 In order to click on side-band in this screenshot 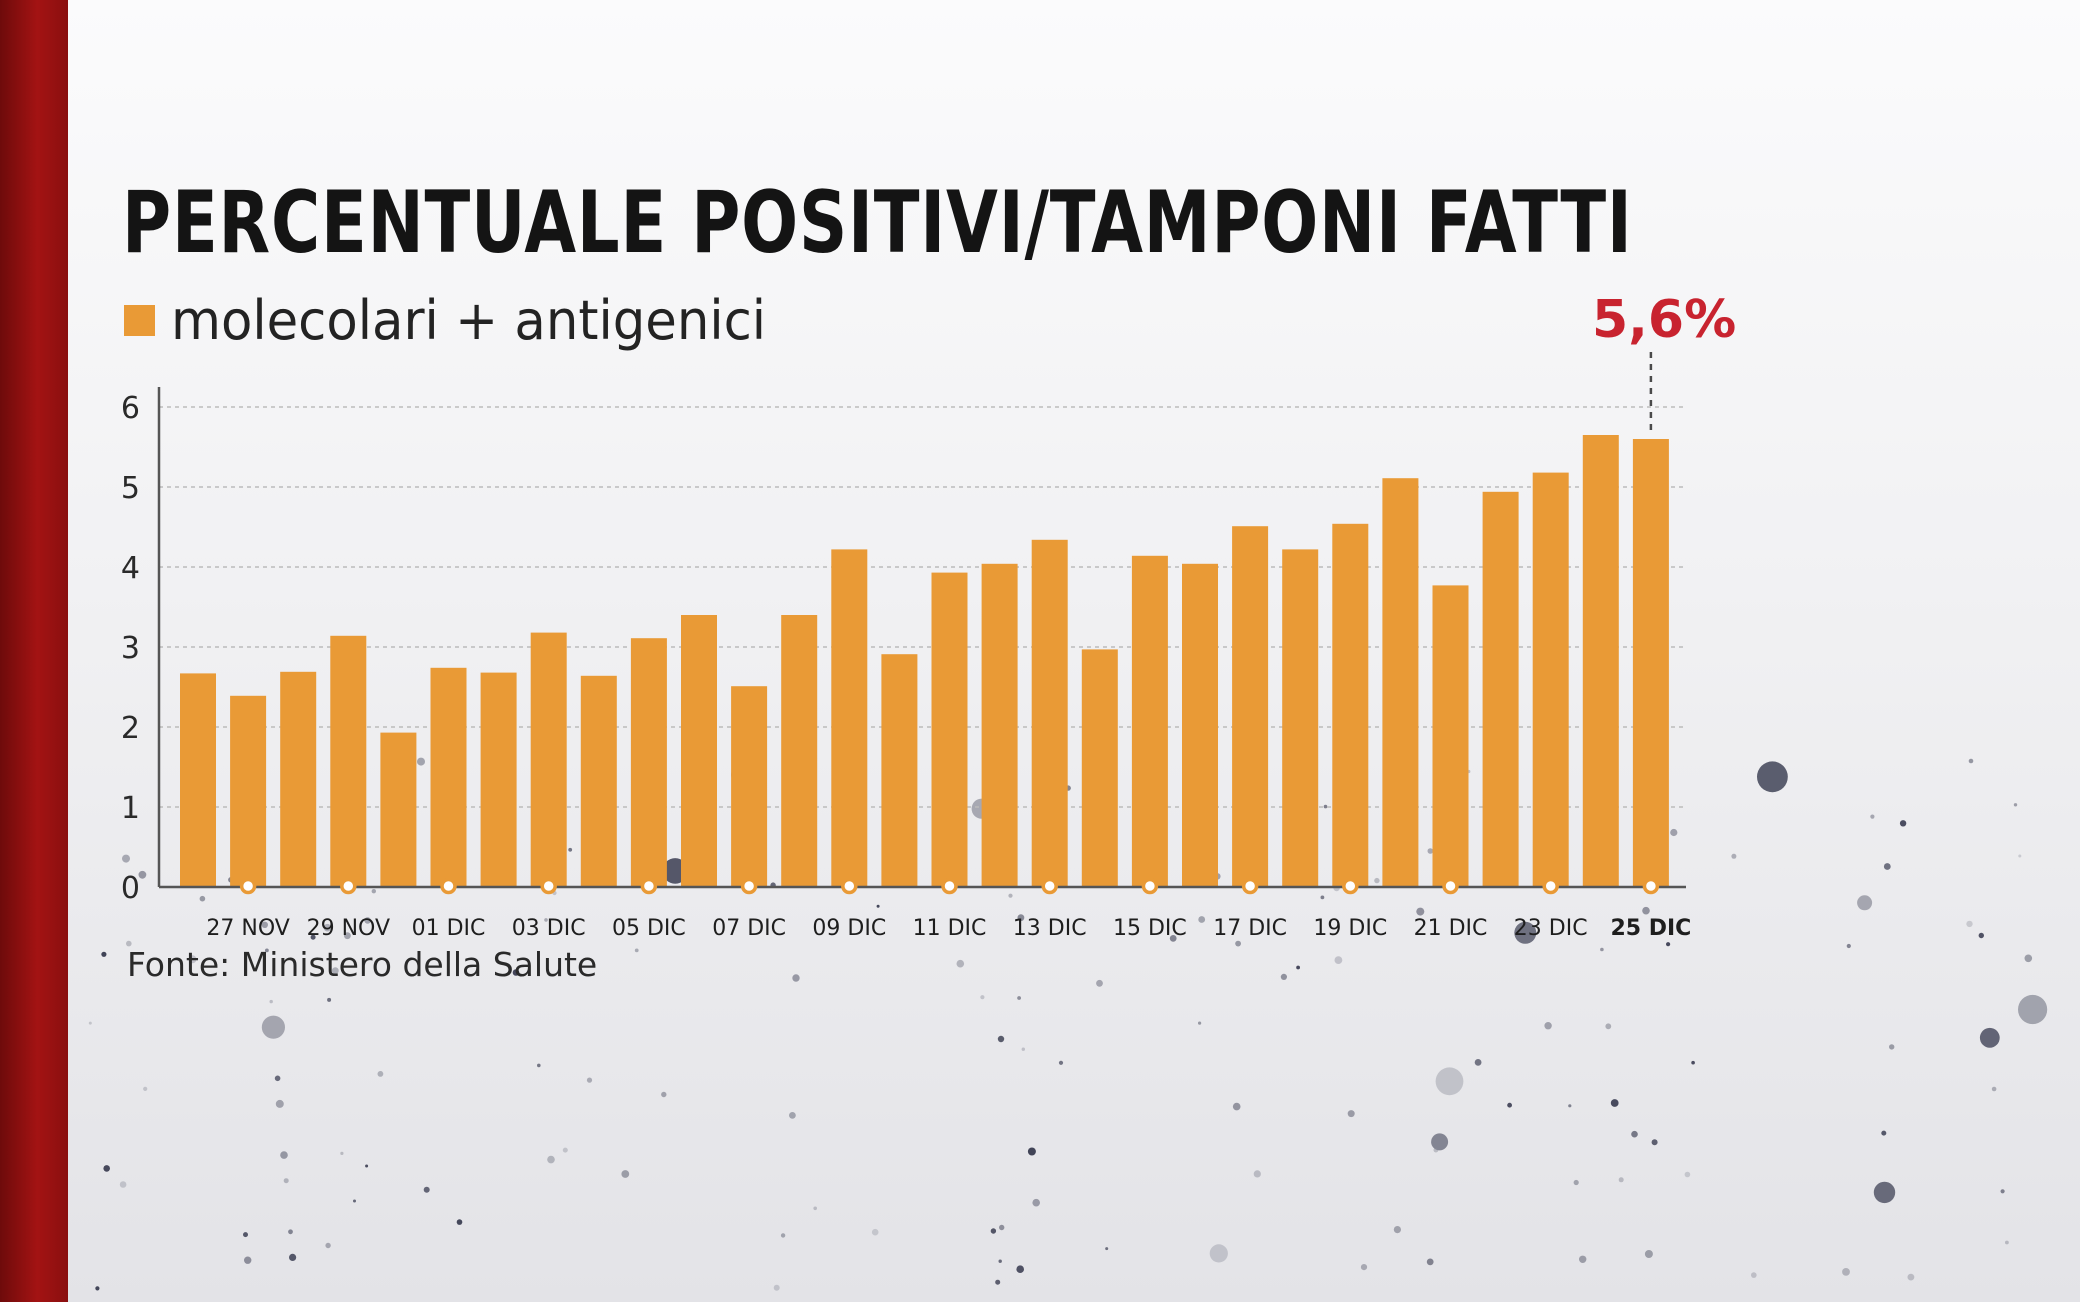, I will do `click(34, 651)`.